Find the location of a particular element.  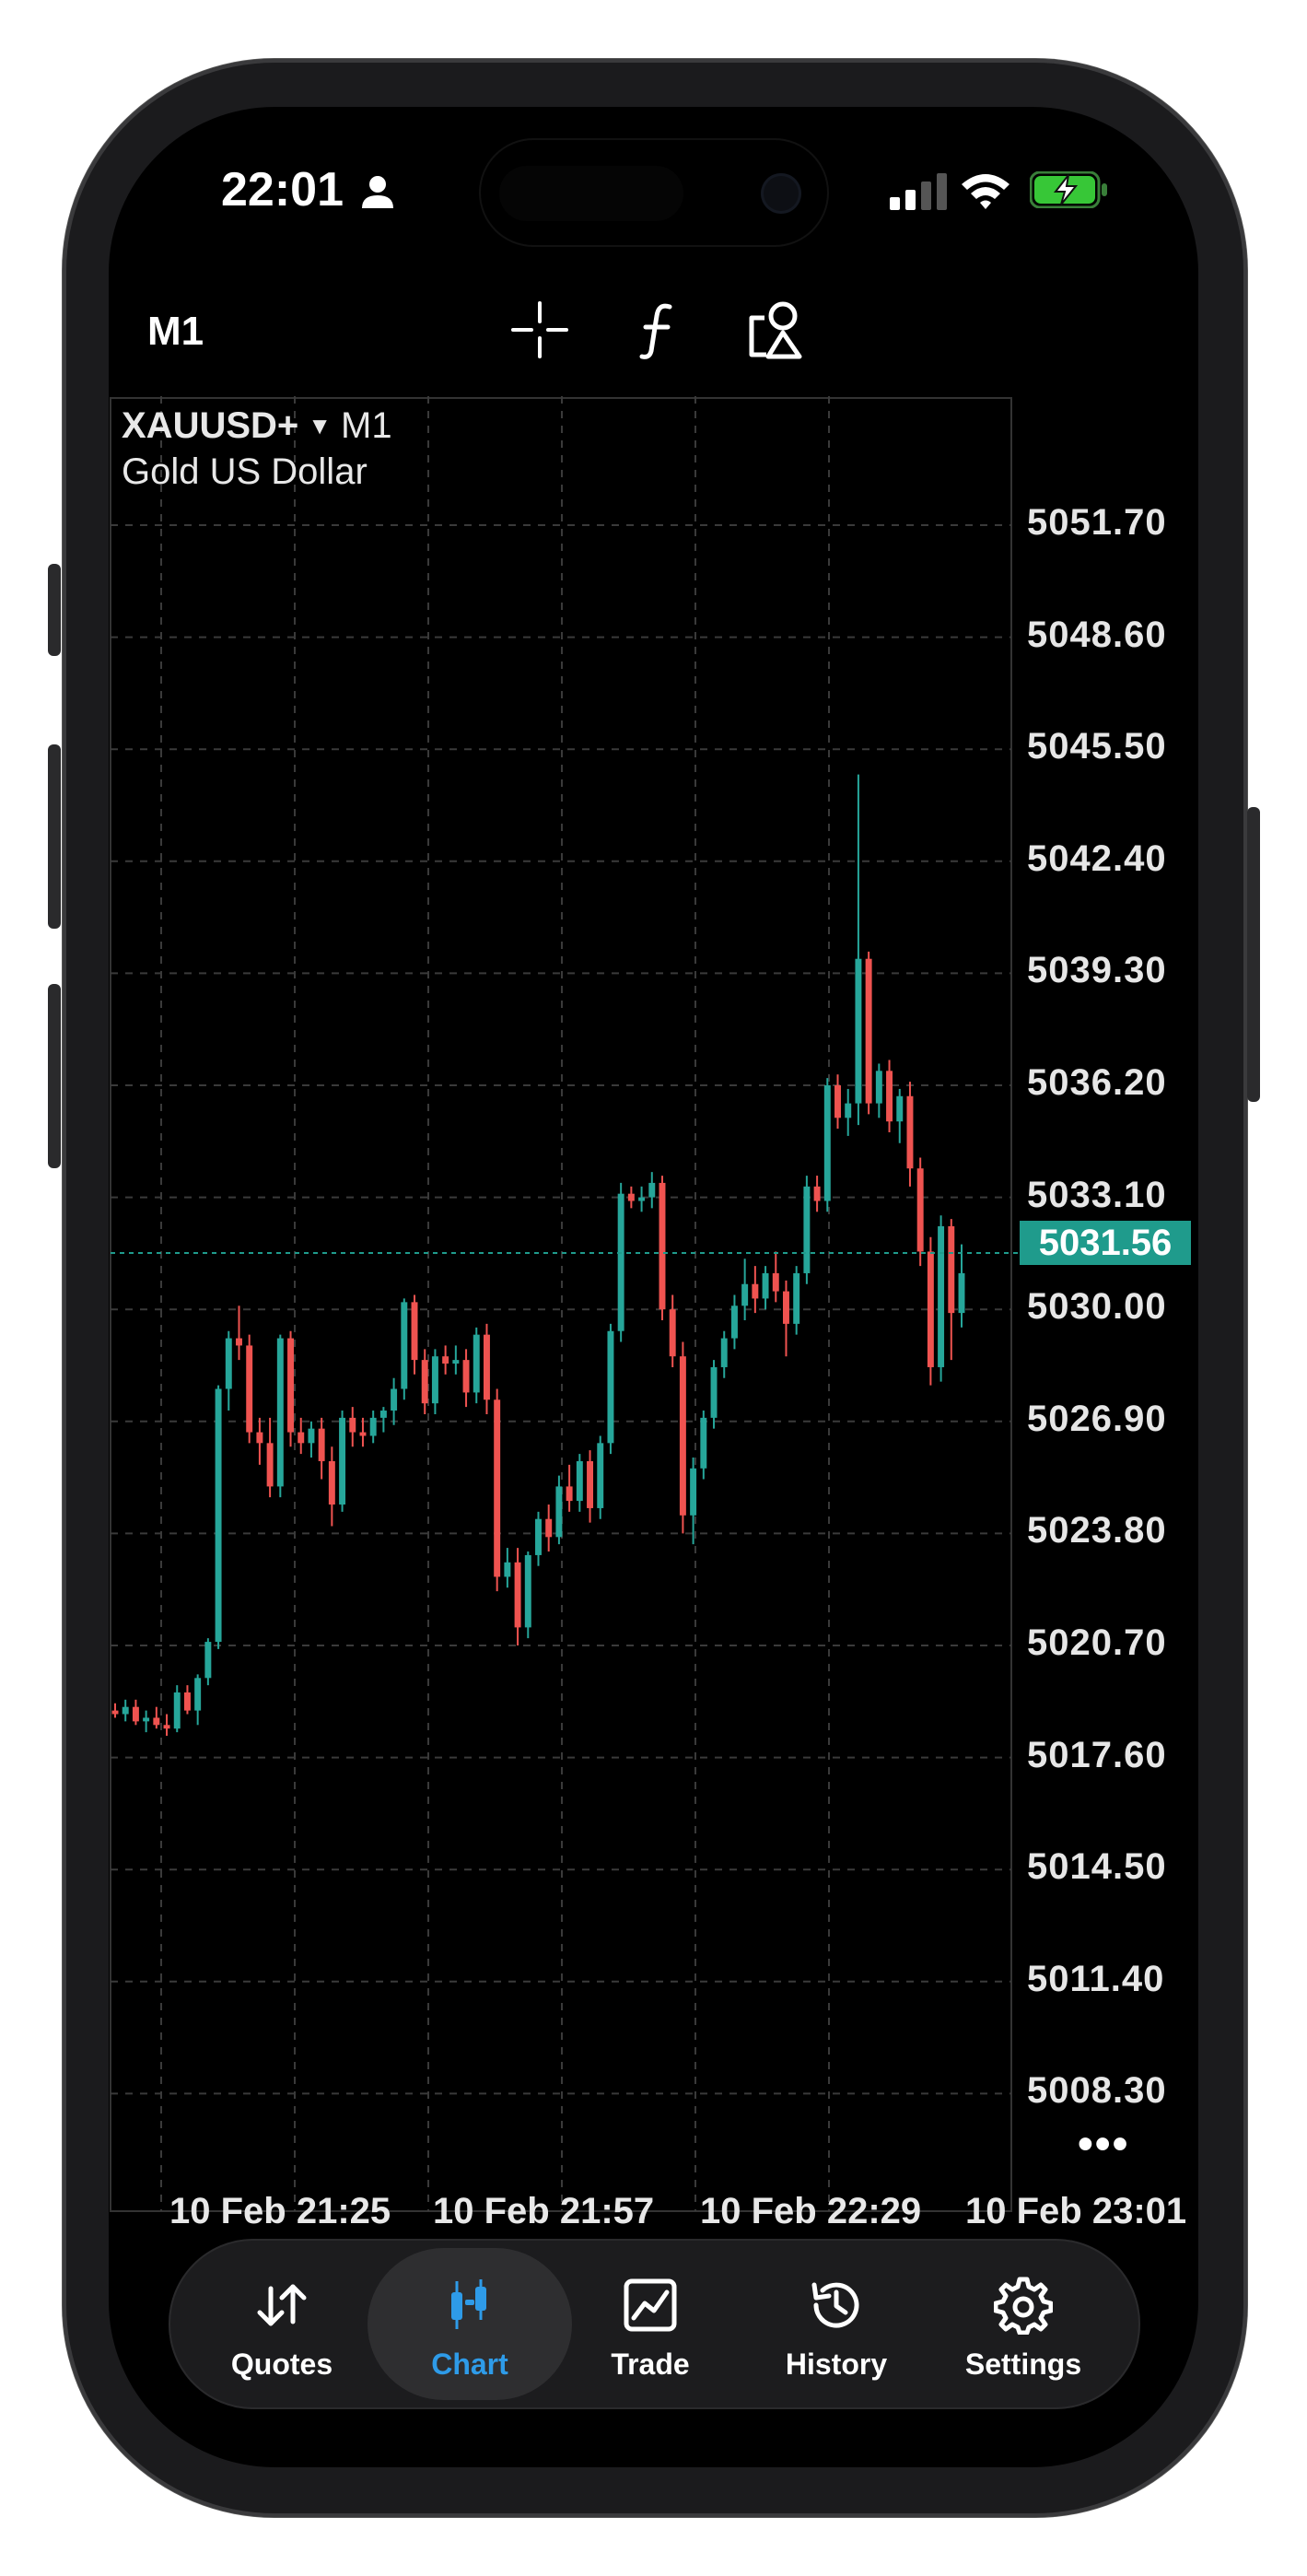

action-button is located at coordinates (54, 610).